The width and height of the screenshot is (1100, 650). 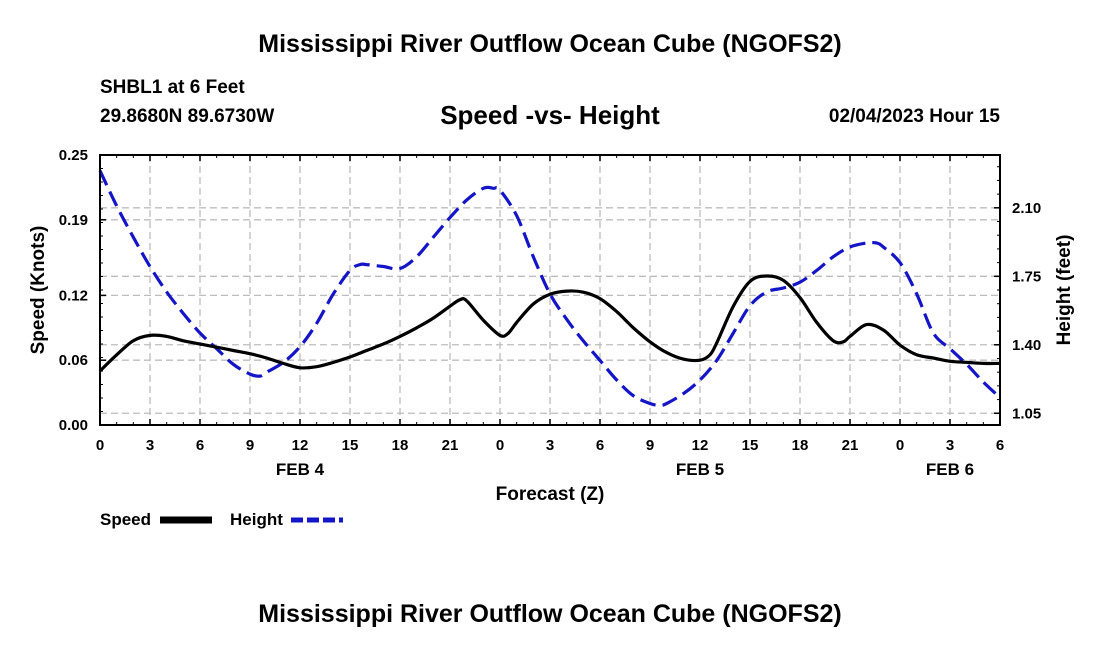 What do you see at coordinates (1026, 413) in the screenshot?
I see `y-right-tick-label: 1.05` at bounding box center [1026, 413].